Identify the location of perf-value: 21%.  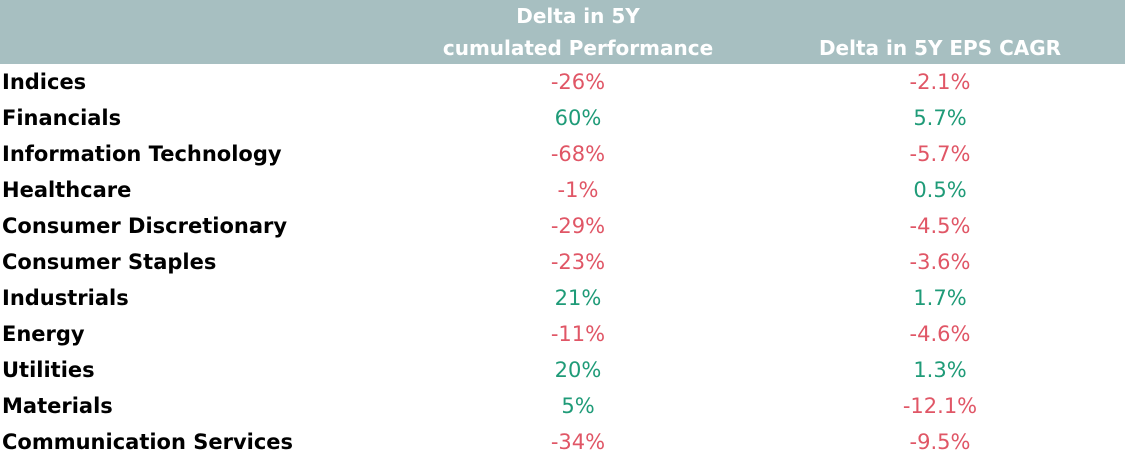
(578, 298).